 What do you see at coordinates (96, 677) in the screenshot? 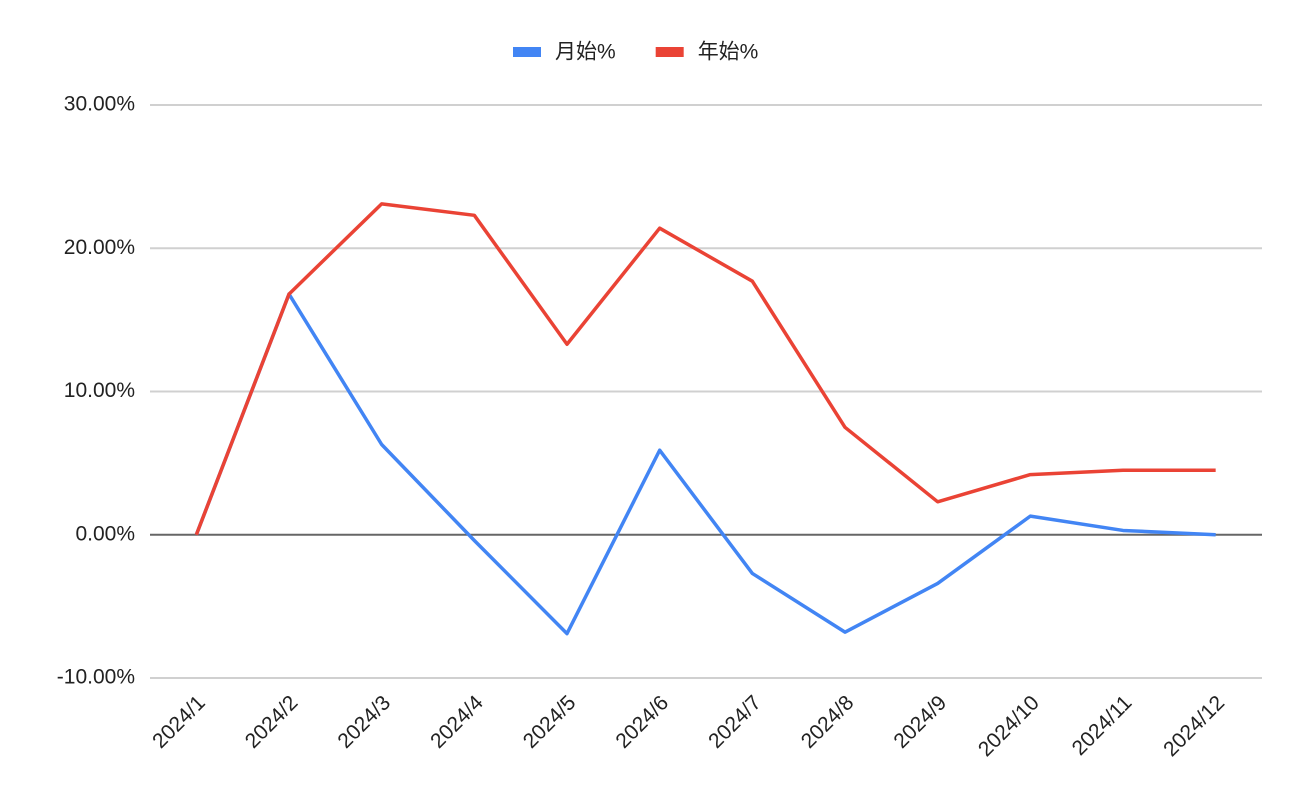
I see `y-tick-label: -10.00%` at bounding box center [96, 677].